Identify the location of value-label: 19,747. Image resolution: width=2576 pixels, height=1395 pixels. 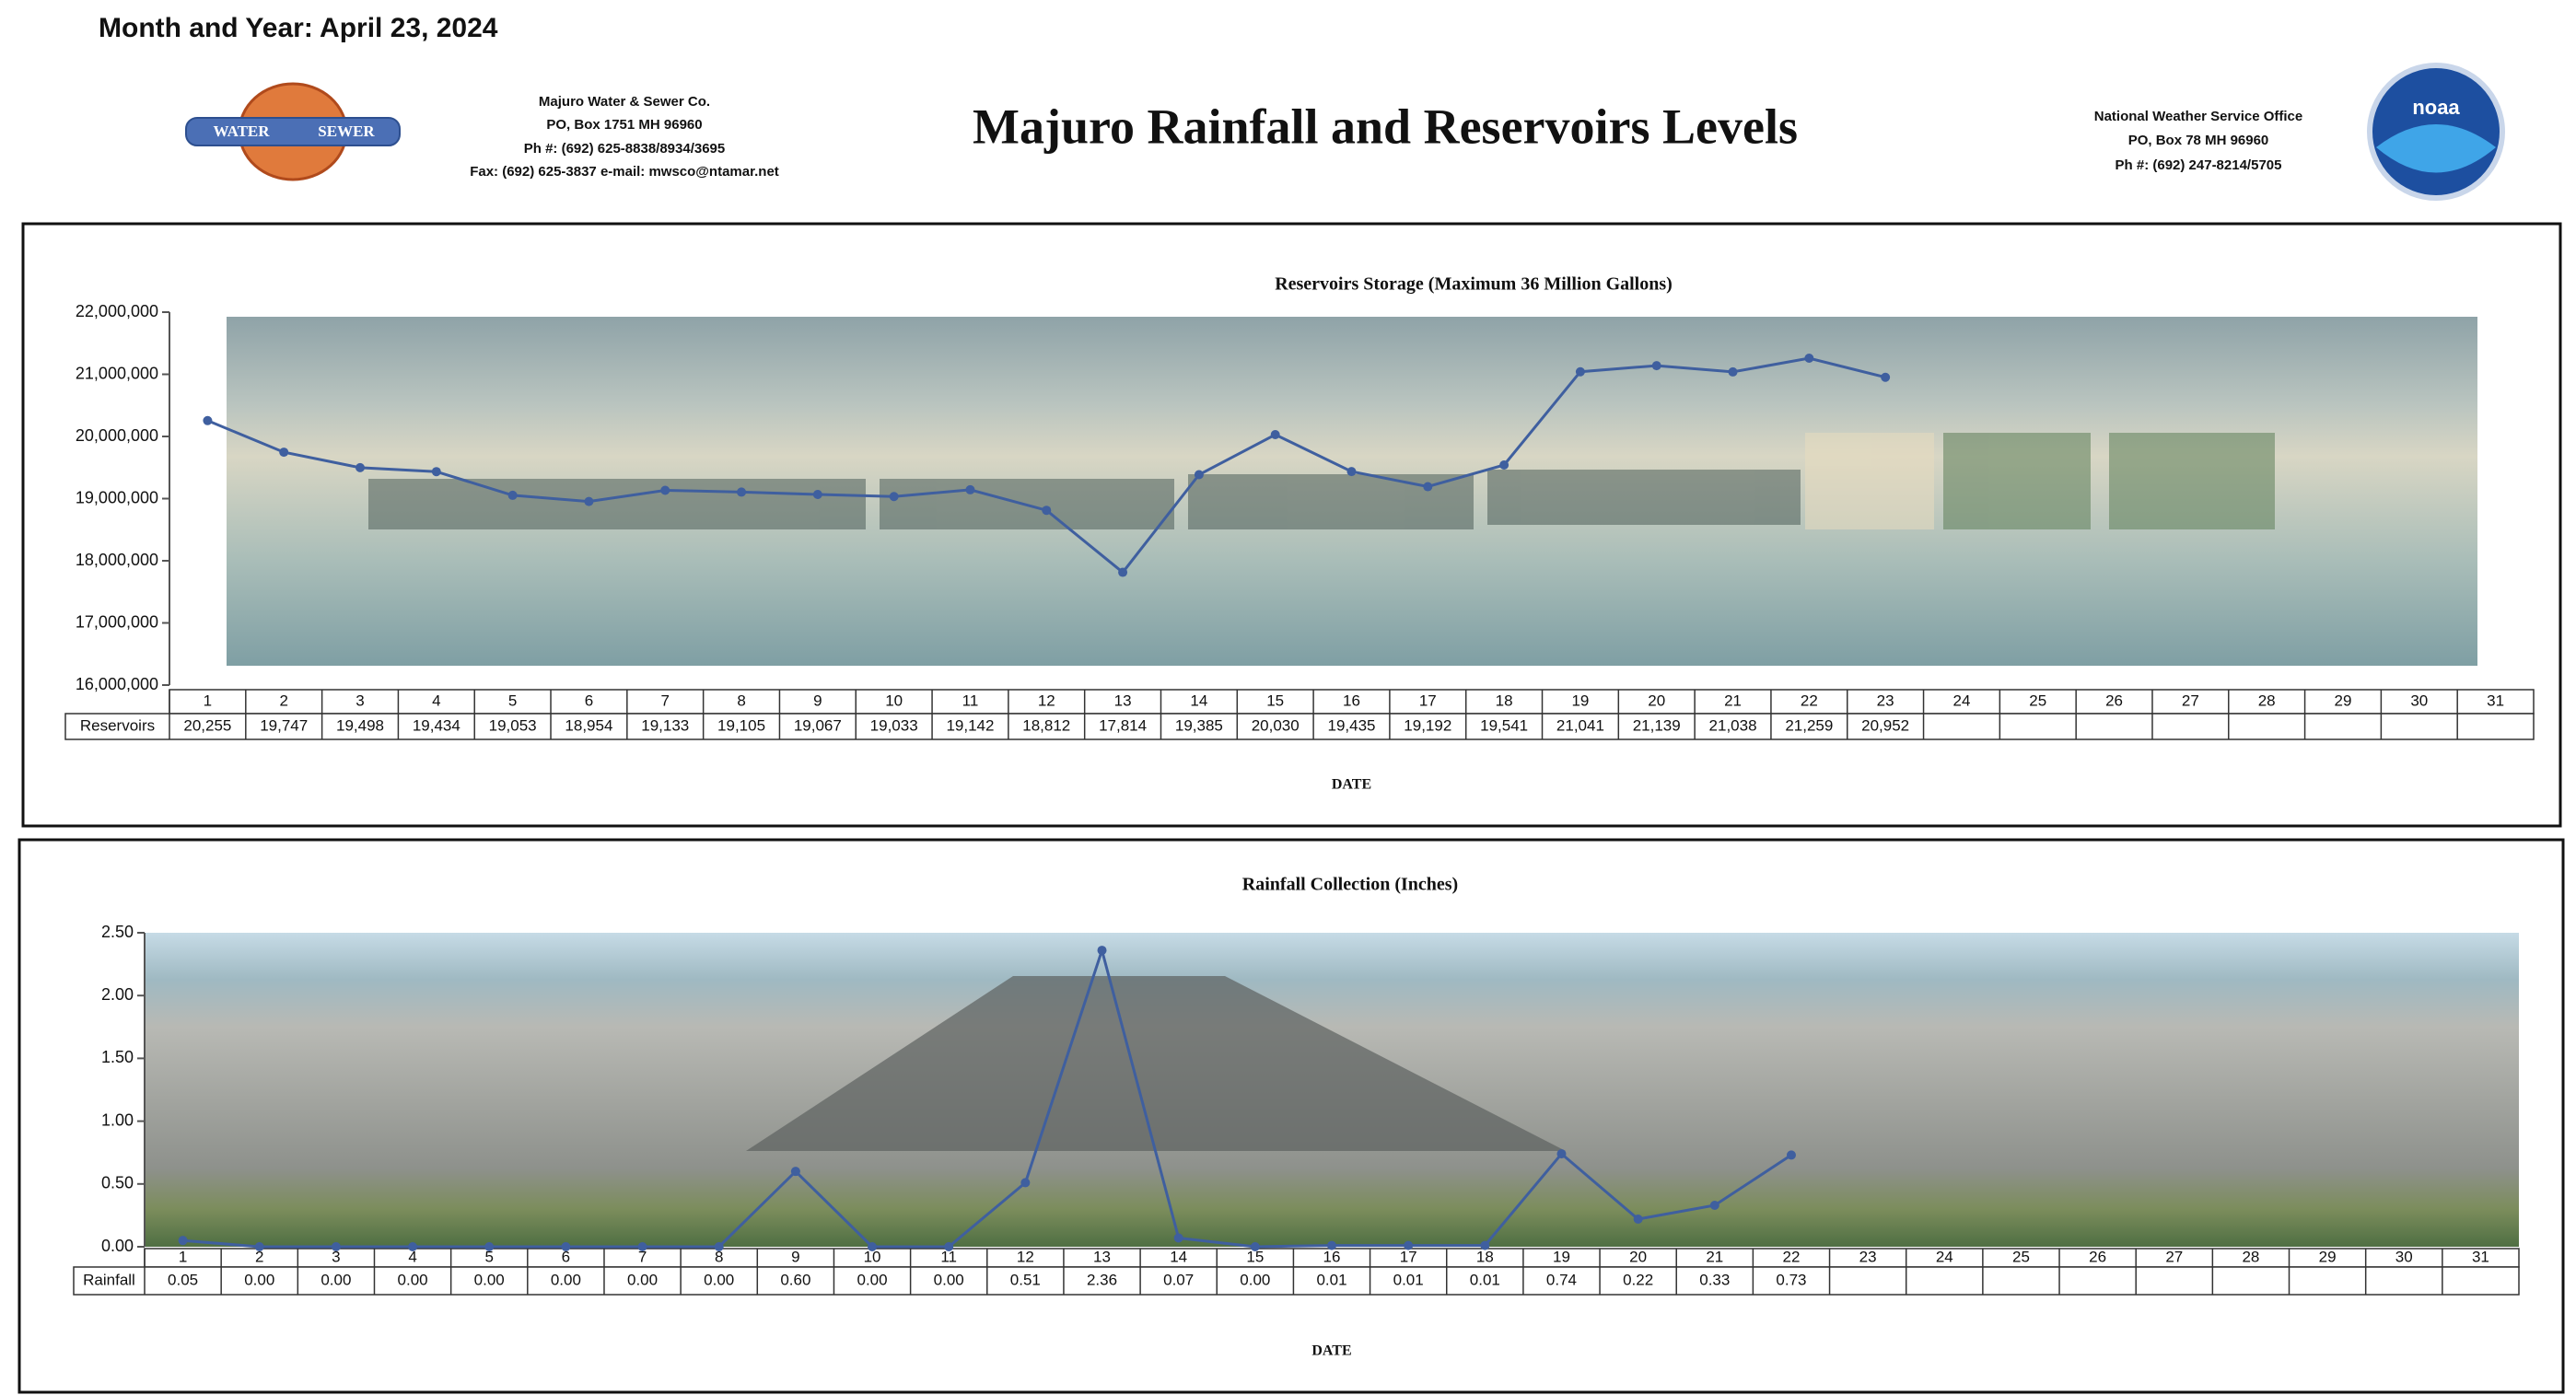
(284, 725).